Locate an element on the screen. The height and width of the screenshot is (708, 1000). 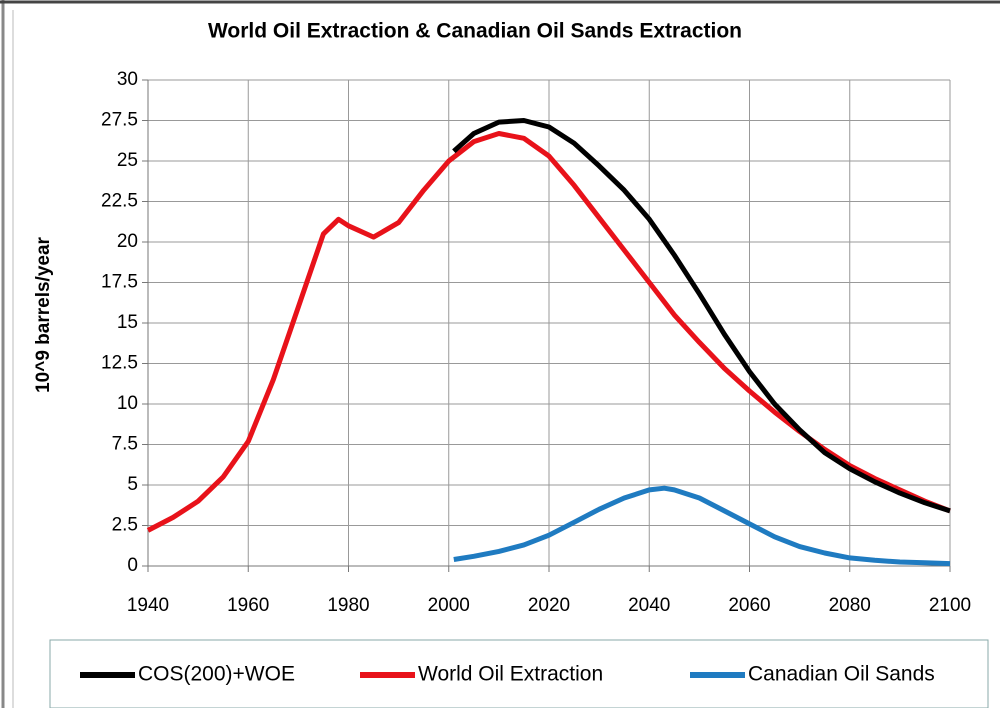
x-tick-label: 1940 is located at coordinates (148, 605).